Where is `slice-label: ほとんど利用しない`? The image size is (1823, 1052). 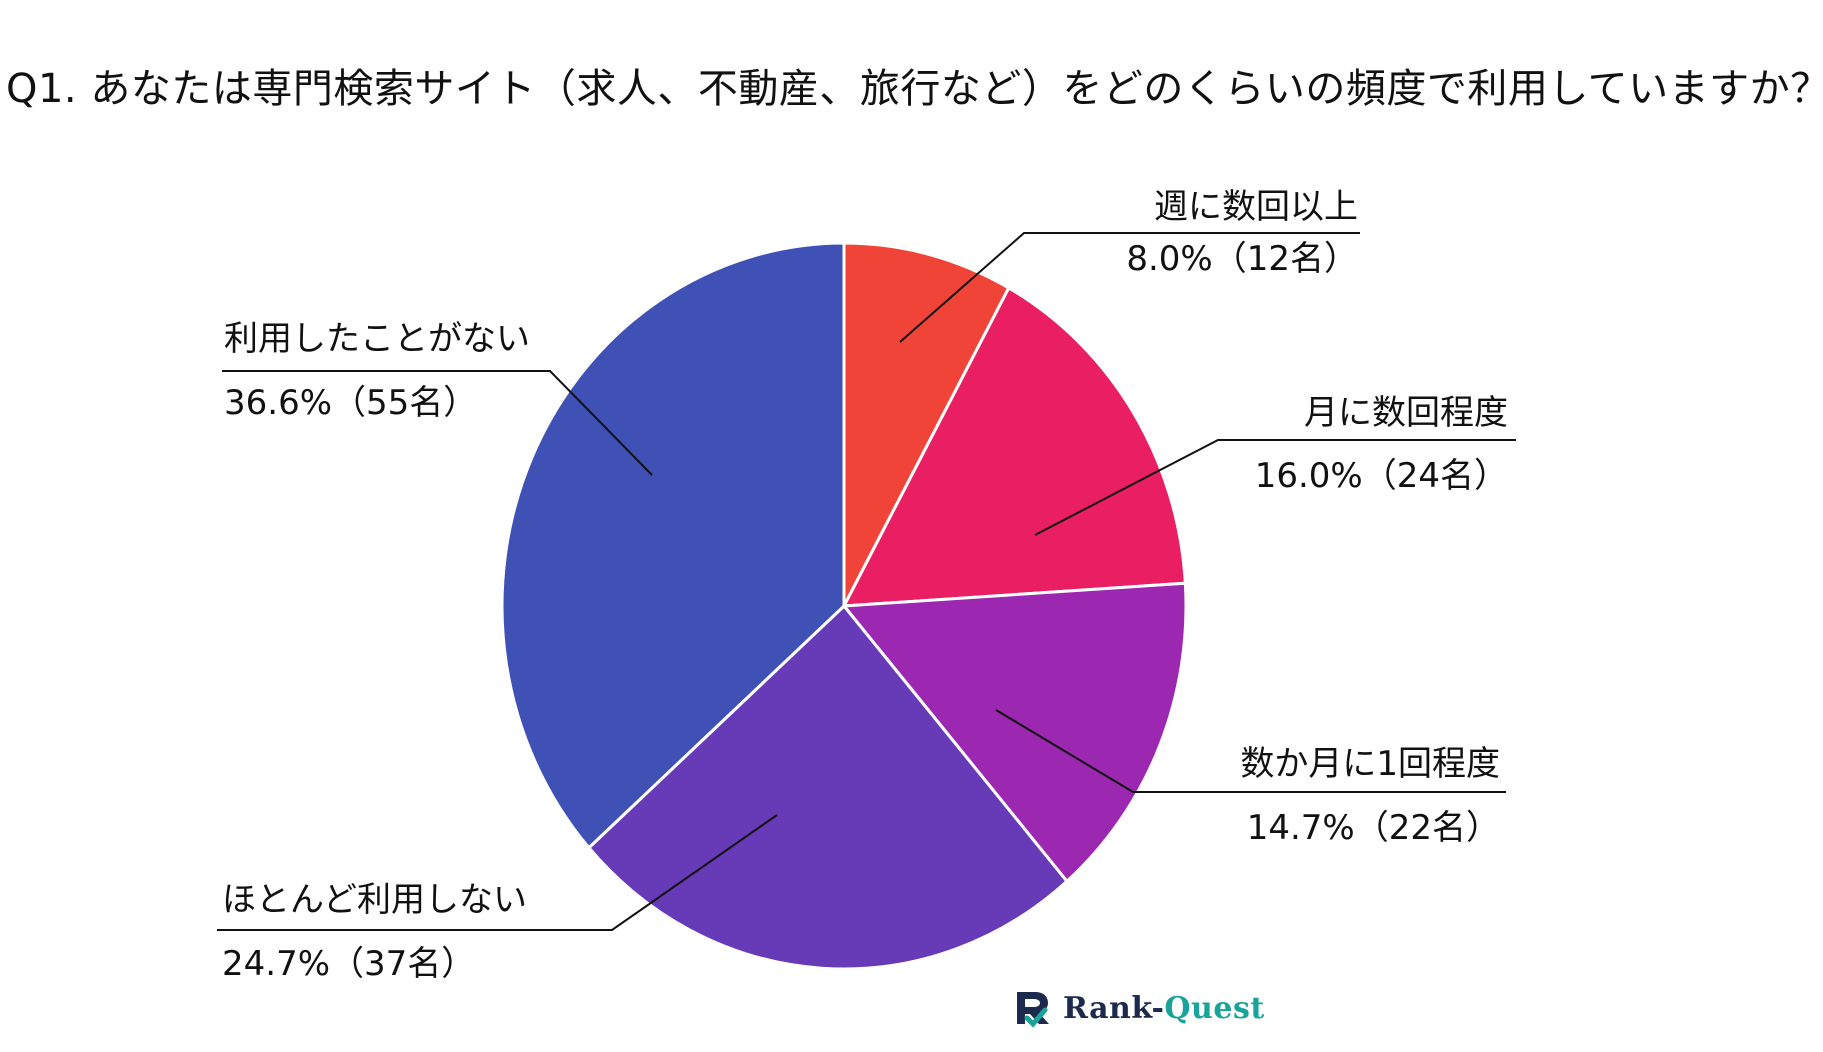
slice-label: ほとんど利用しない is located at coordinates (374, 900).